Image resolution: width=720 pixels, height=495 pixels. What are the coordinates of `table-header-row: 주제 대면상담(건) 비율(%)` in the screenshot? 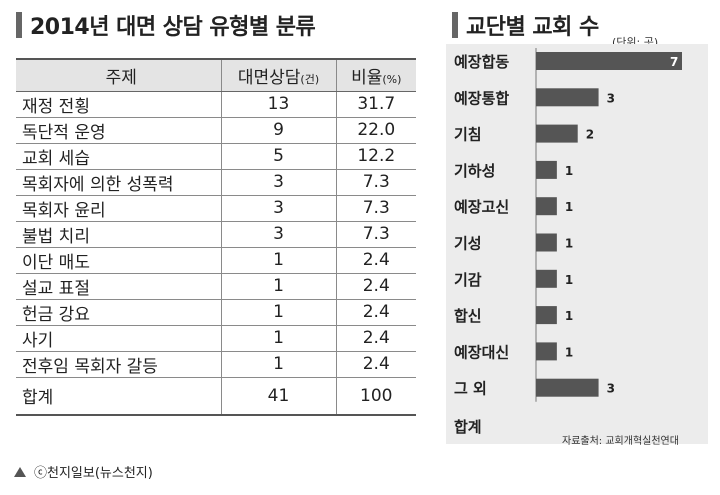 It's located at (216, 75).